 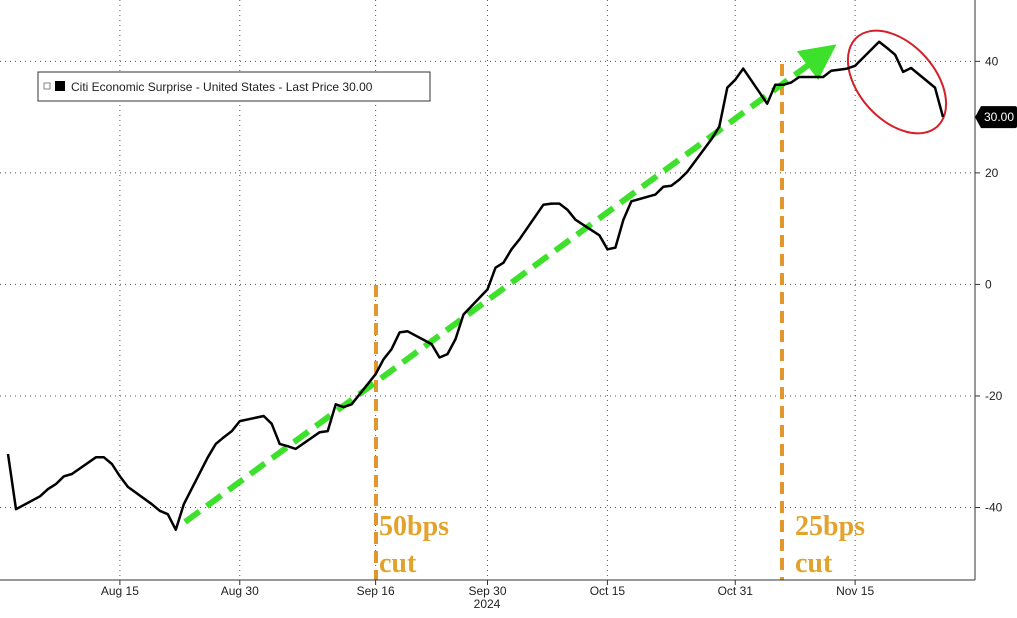 What do you see at coordinates (999, 117) in the screenshot?
I see `price-tag-label: 30.00` at bounding box center [999, 117].